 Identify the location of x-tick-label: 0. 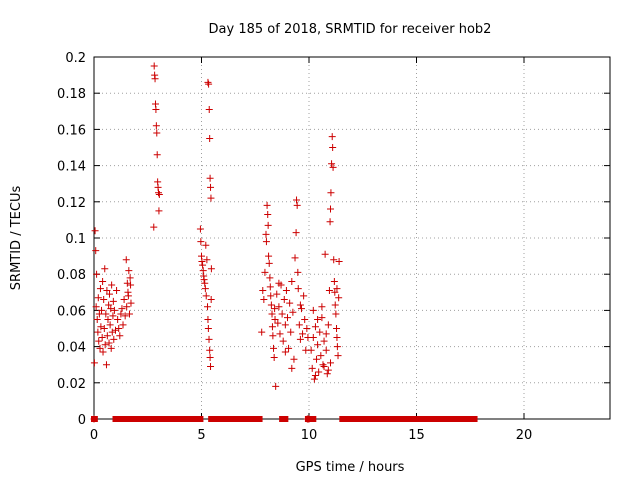
(94, 435).